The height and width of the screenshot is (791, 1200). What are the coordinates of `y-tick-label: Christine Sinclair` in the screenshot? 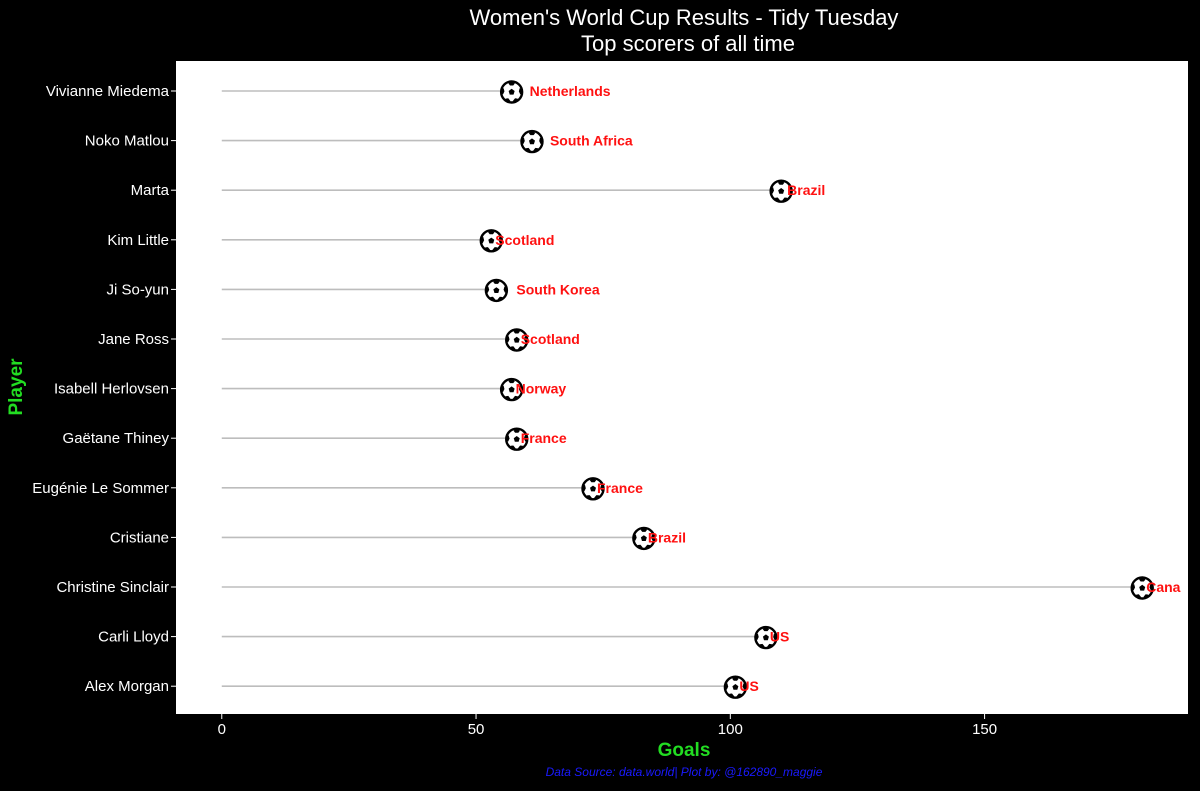 It's located at (112, 587).